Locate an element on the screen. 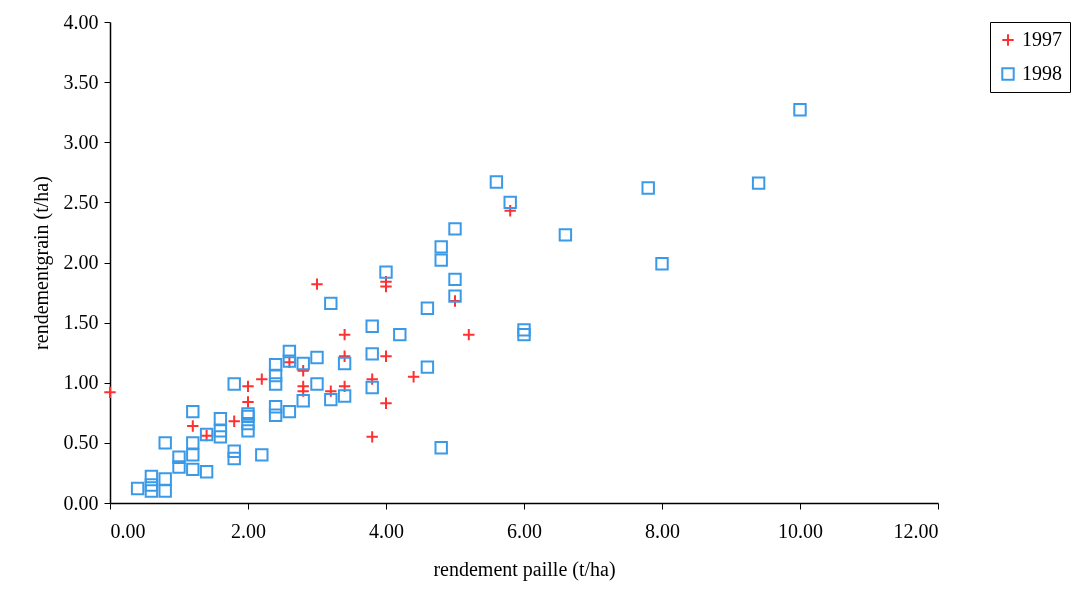  y-tick-label: 0.50 is located at coordinates (81, 442).